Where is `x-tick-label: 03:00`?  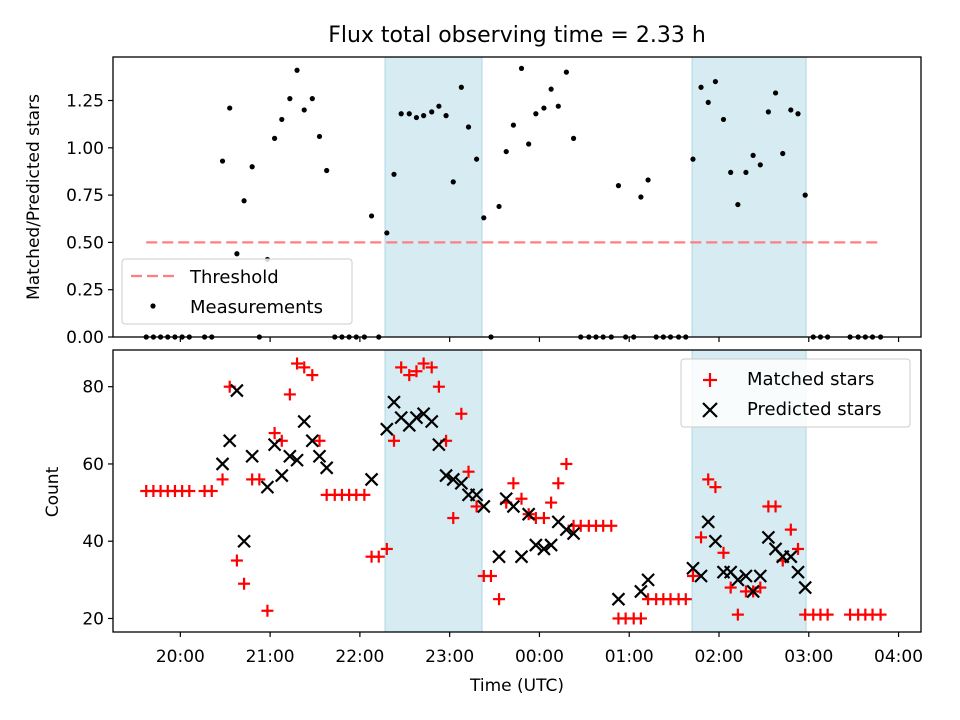 x-tick-label: 03:00 is located at coordinates (808, 657).